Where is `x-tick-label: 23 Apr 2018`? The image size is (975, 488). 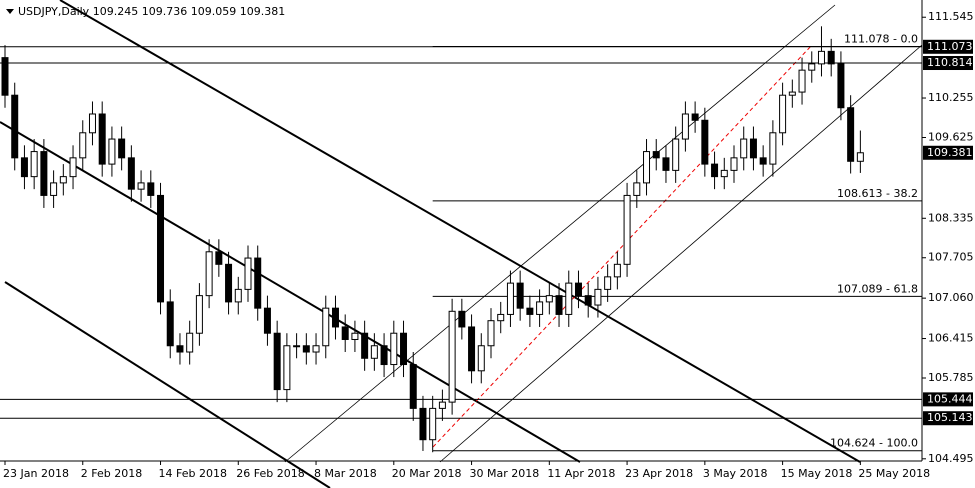 x-tick-label: 23 Apr 2018 is located at coordinates (659, 473).